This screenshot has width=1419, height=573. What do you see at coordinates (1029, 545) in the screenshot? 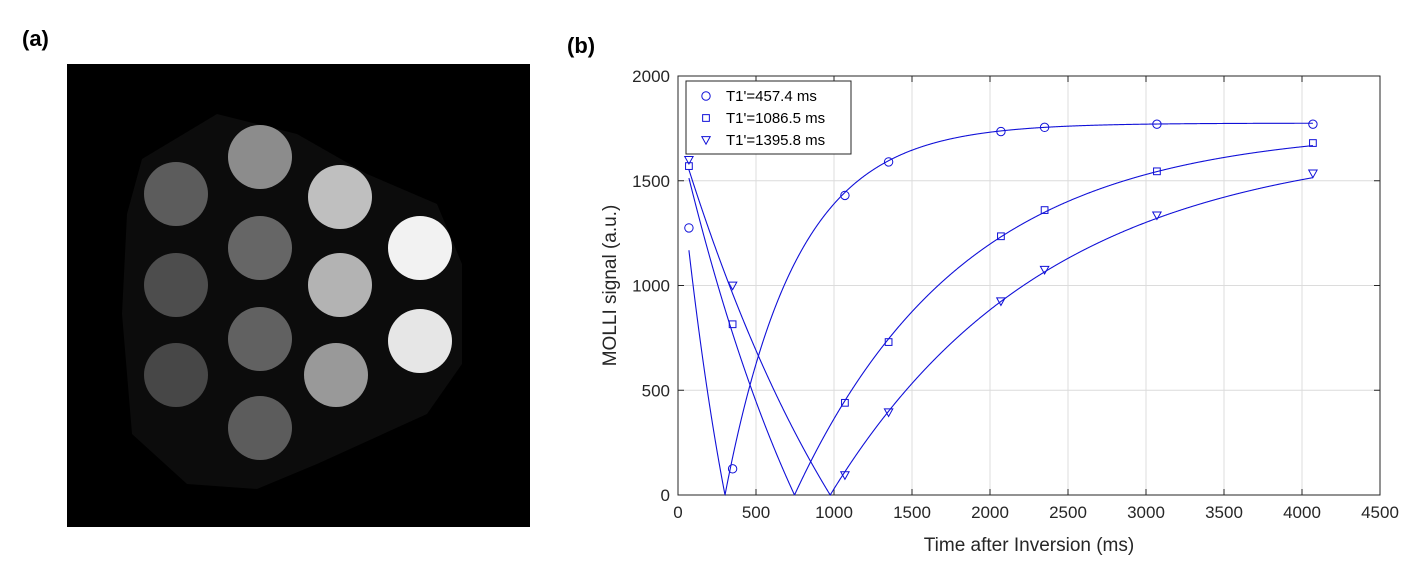
I see `x-axis-label: Time after Inversion (ms)` at bounding box center [1029, 545].